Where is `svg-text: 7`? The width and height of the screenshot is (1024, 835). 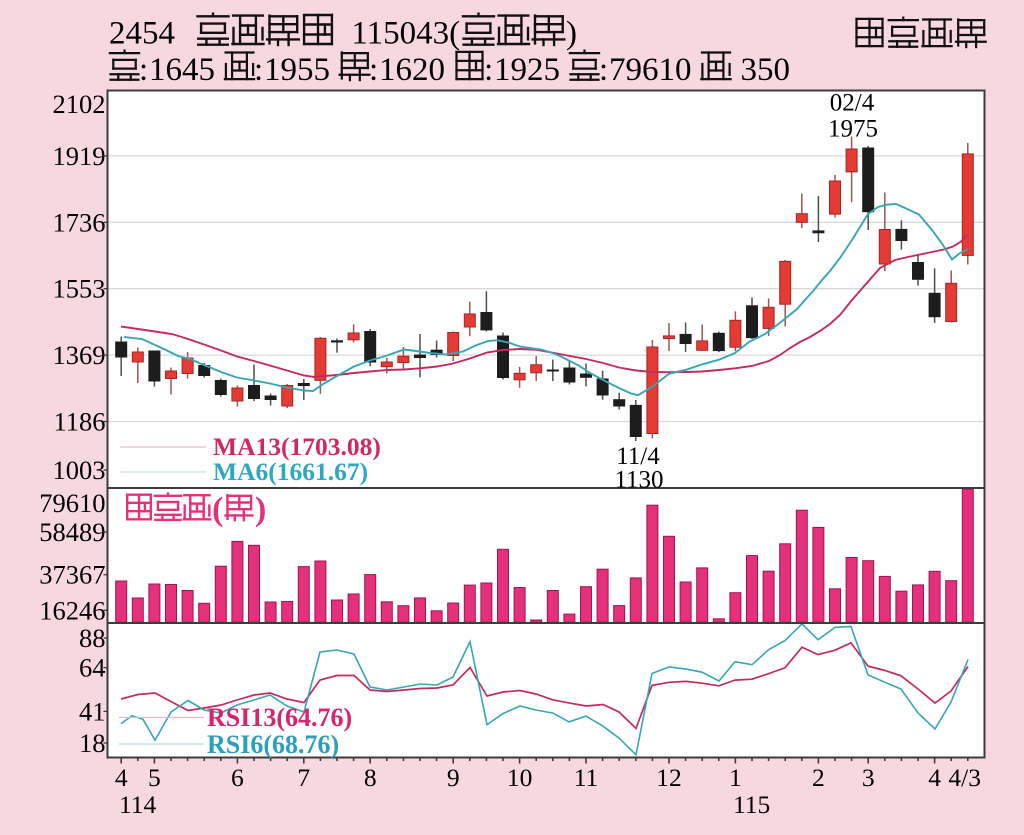 svg-text: 7 is located at coordinates (303, 777).